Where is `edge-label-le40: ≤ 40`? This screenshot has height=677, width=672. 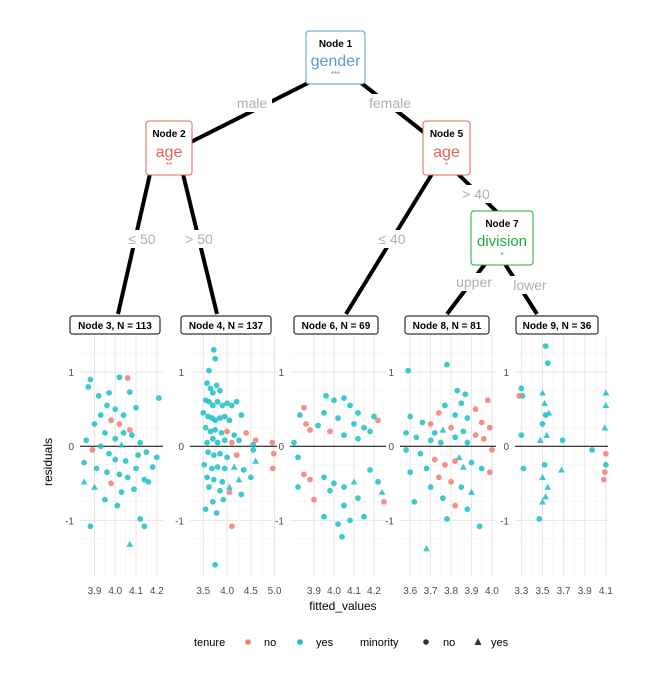
edge-label-le40: ≤ 40 is located at coordinates (391, 239).